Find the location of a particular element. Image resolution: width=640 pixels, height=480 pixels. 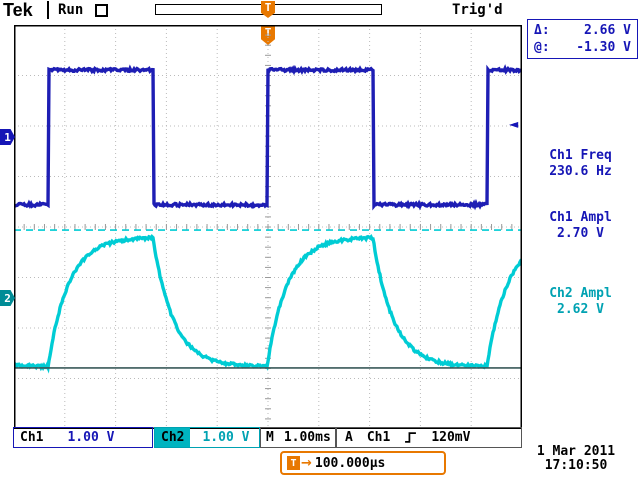

ch2-scale-readout: Ch2 1.00 V is located at coordinates (207, 437).